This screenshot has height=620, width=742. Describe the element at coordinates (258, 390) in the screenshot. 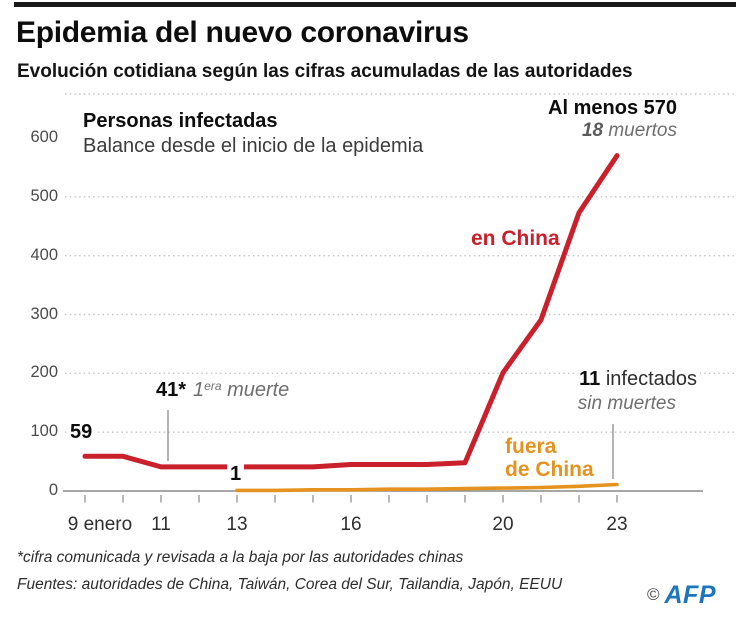

I see `annotation-first-death-text: muerte` at that location.